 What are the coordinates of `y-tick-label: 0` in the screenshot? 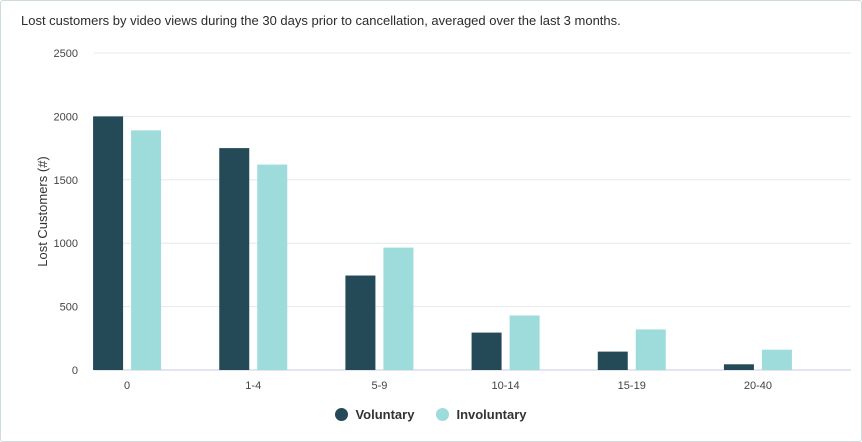 It's located at (75, 371).